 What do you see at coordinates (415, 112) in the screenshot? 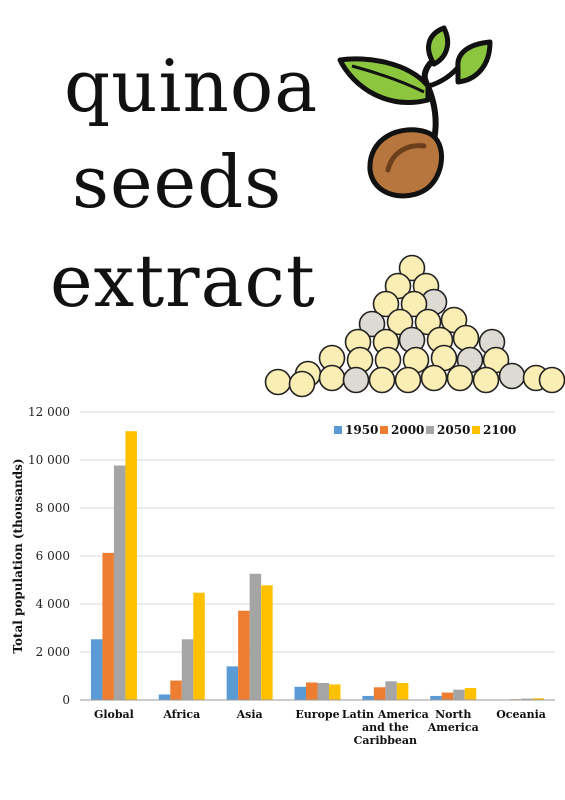
I see `sprout-icon` at bounding box center [415, 112].